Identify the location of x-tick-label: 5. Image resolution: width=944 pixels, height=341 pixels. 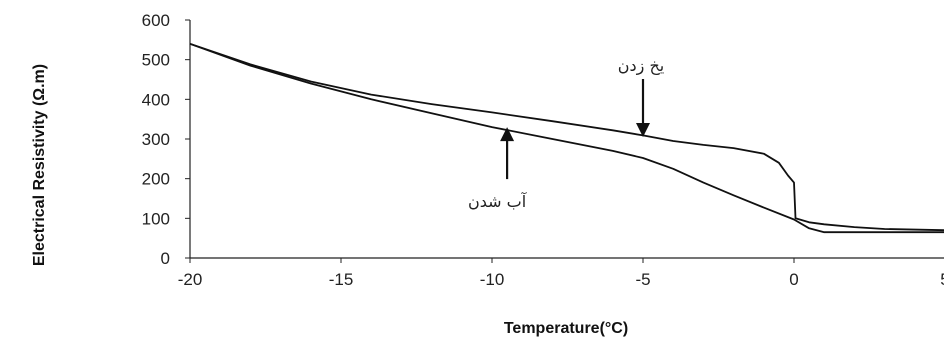
(942, 279).